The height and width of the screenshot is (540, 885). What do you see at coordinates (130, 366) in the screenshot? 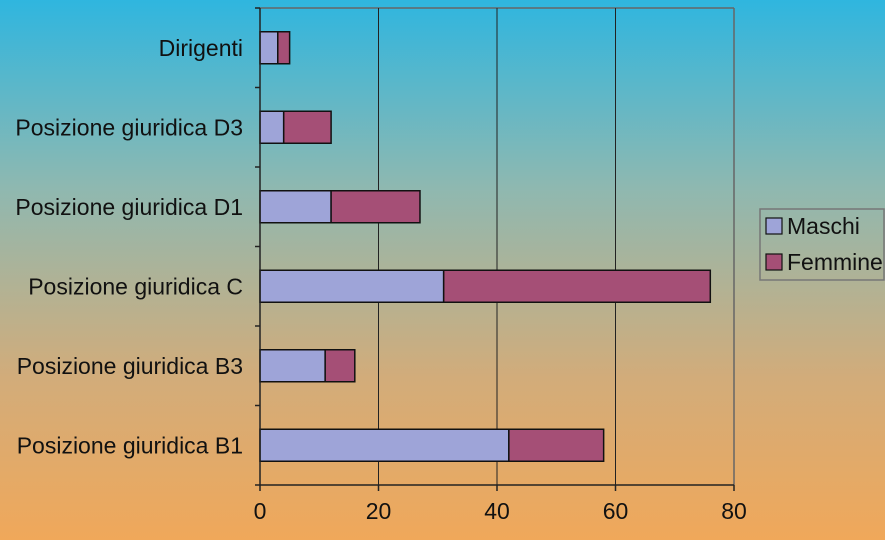
I see `category-label: Posizione giuridica B3` at bounding box center [130, 366].